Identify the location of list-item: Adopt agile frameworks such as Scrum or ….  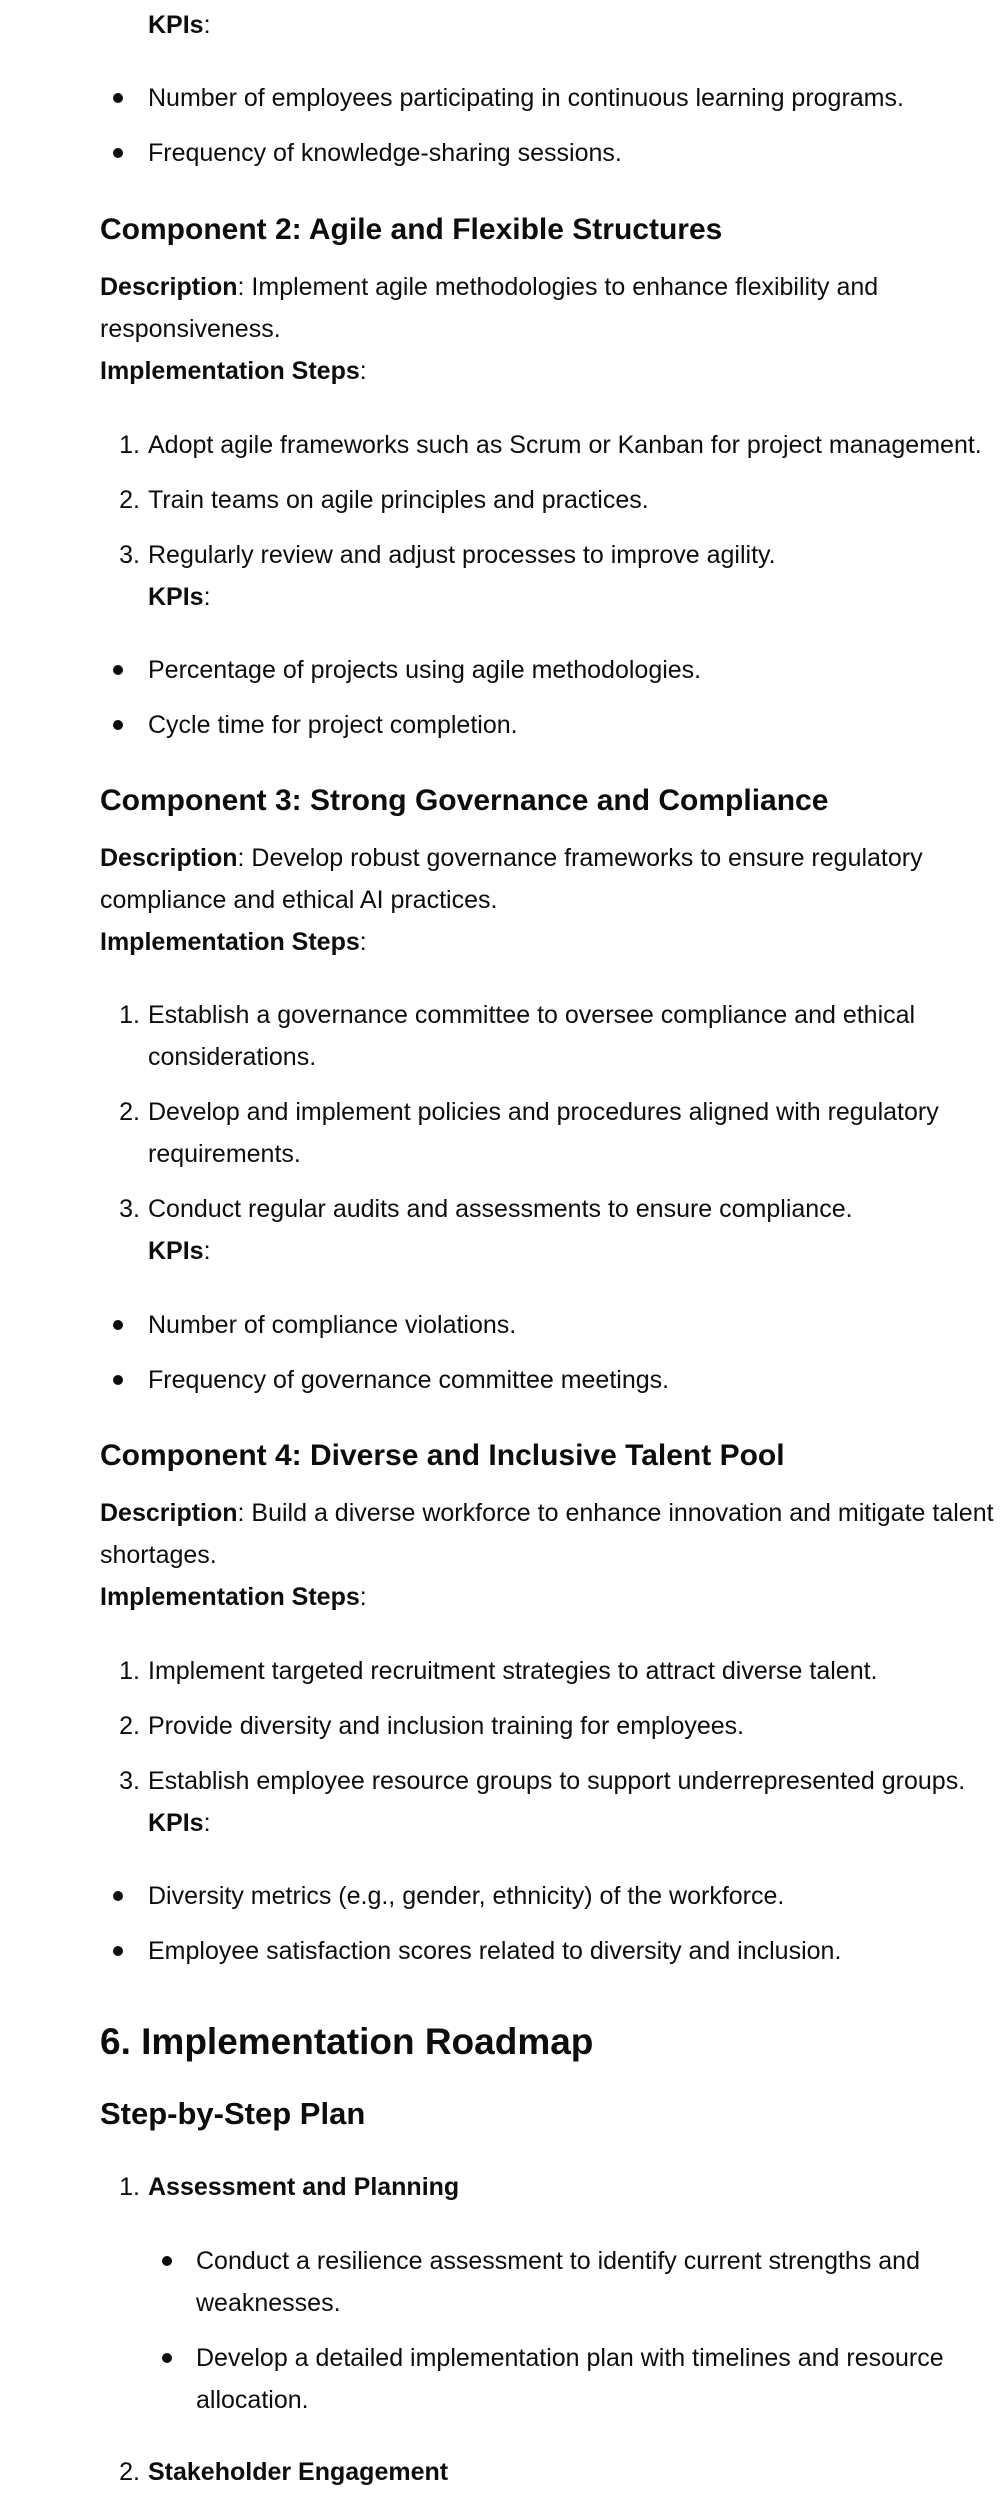
(565, 445).